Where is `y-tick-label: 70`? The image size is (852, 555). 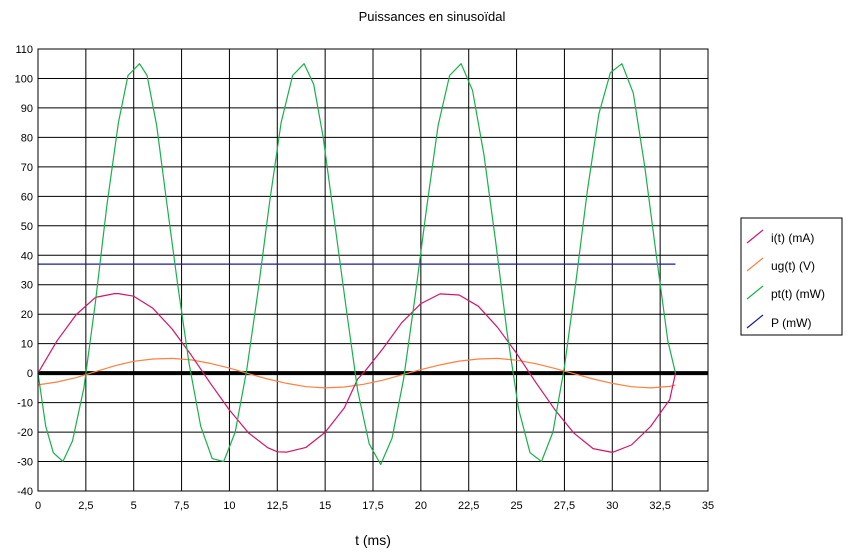
y-tick-label: 70 is located at coordinates (27, 168).